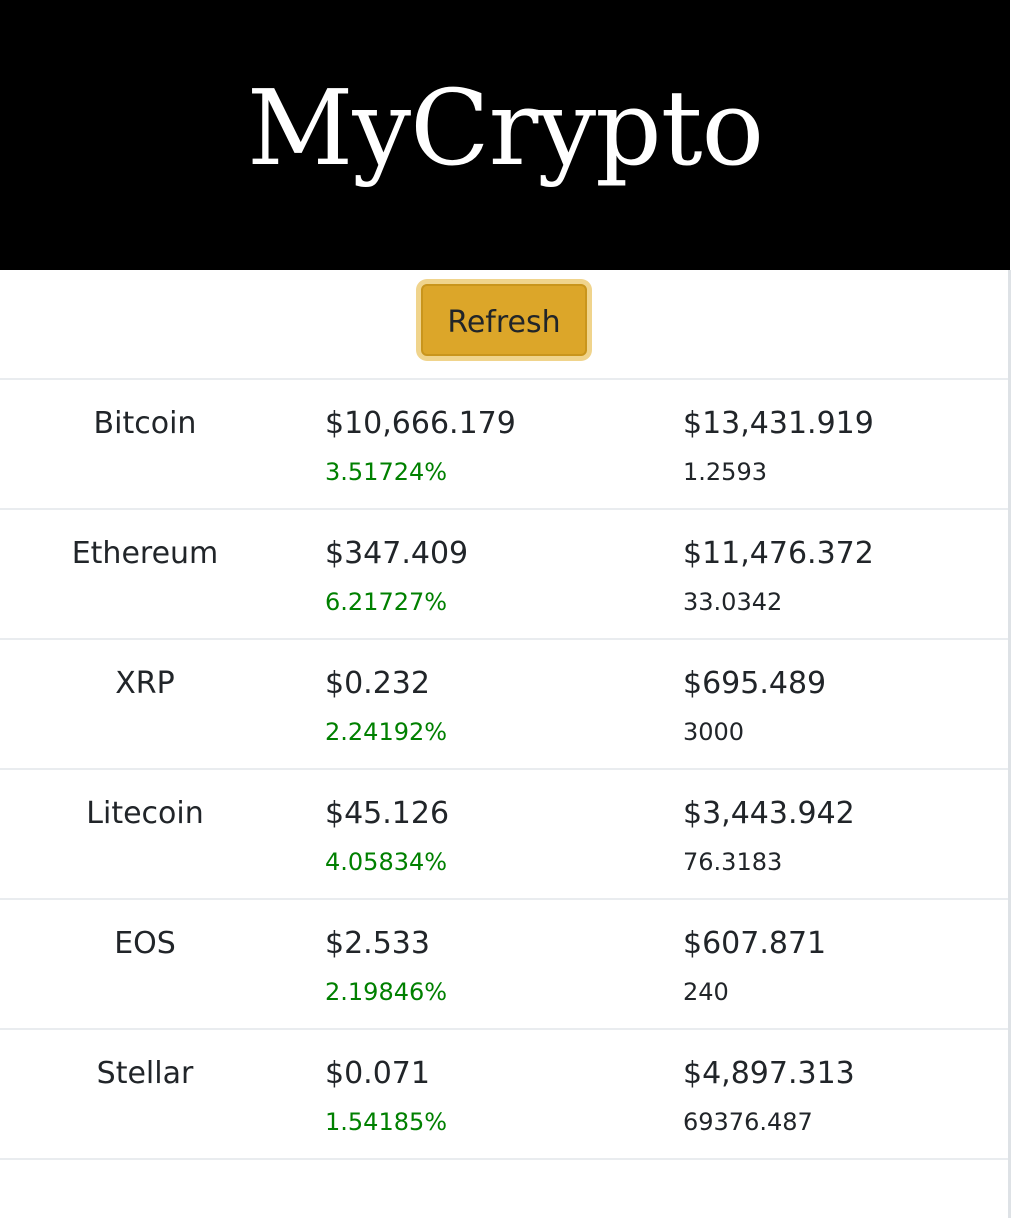  Describe the element at coordinates (733, 602) in the screenshot. I see `holding-amount: 33.0342` at that location.